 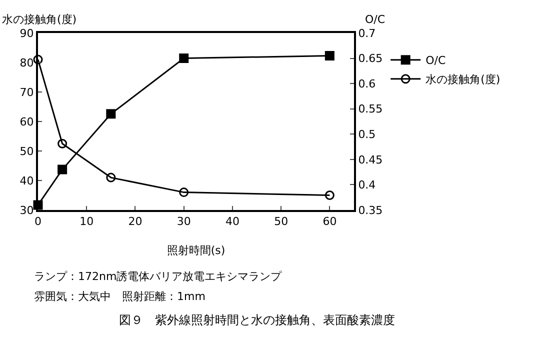 I want to click on x-tick-label: 30, so click(x=183, y=221).